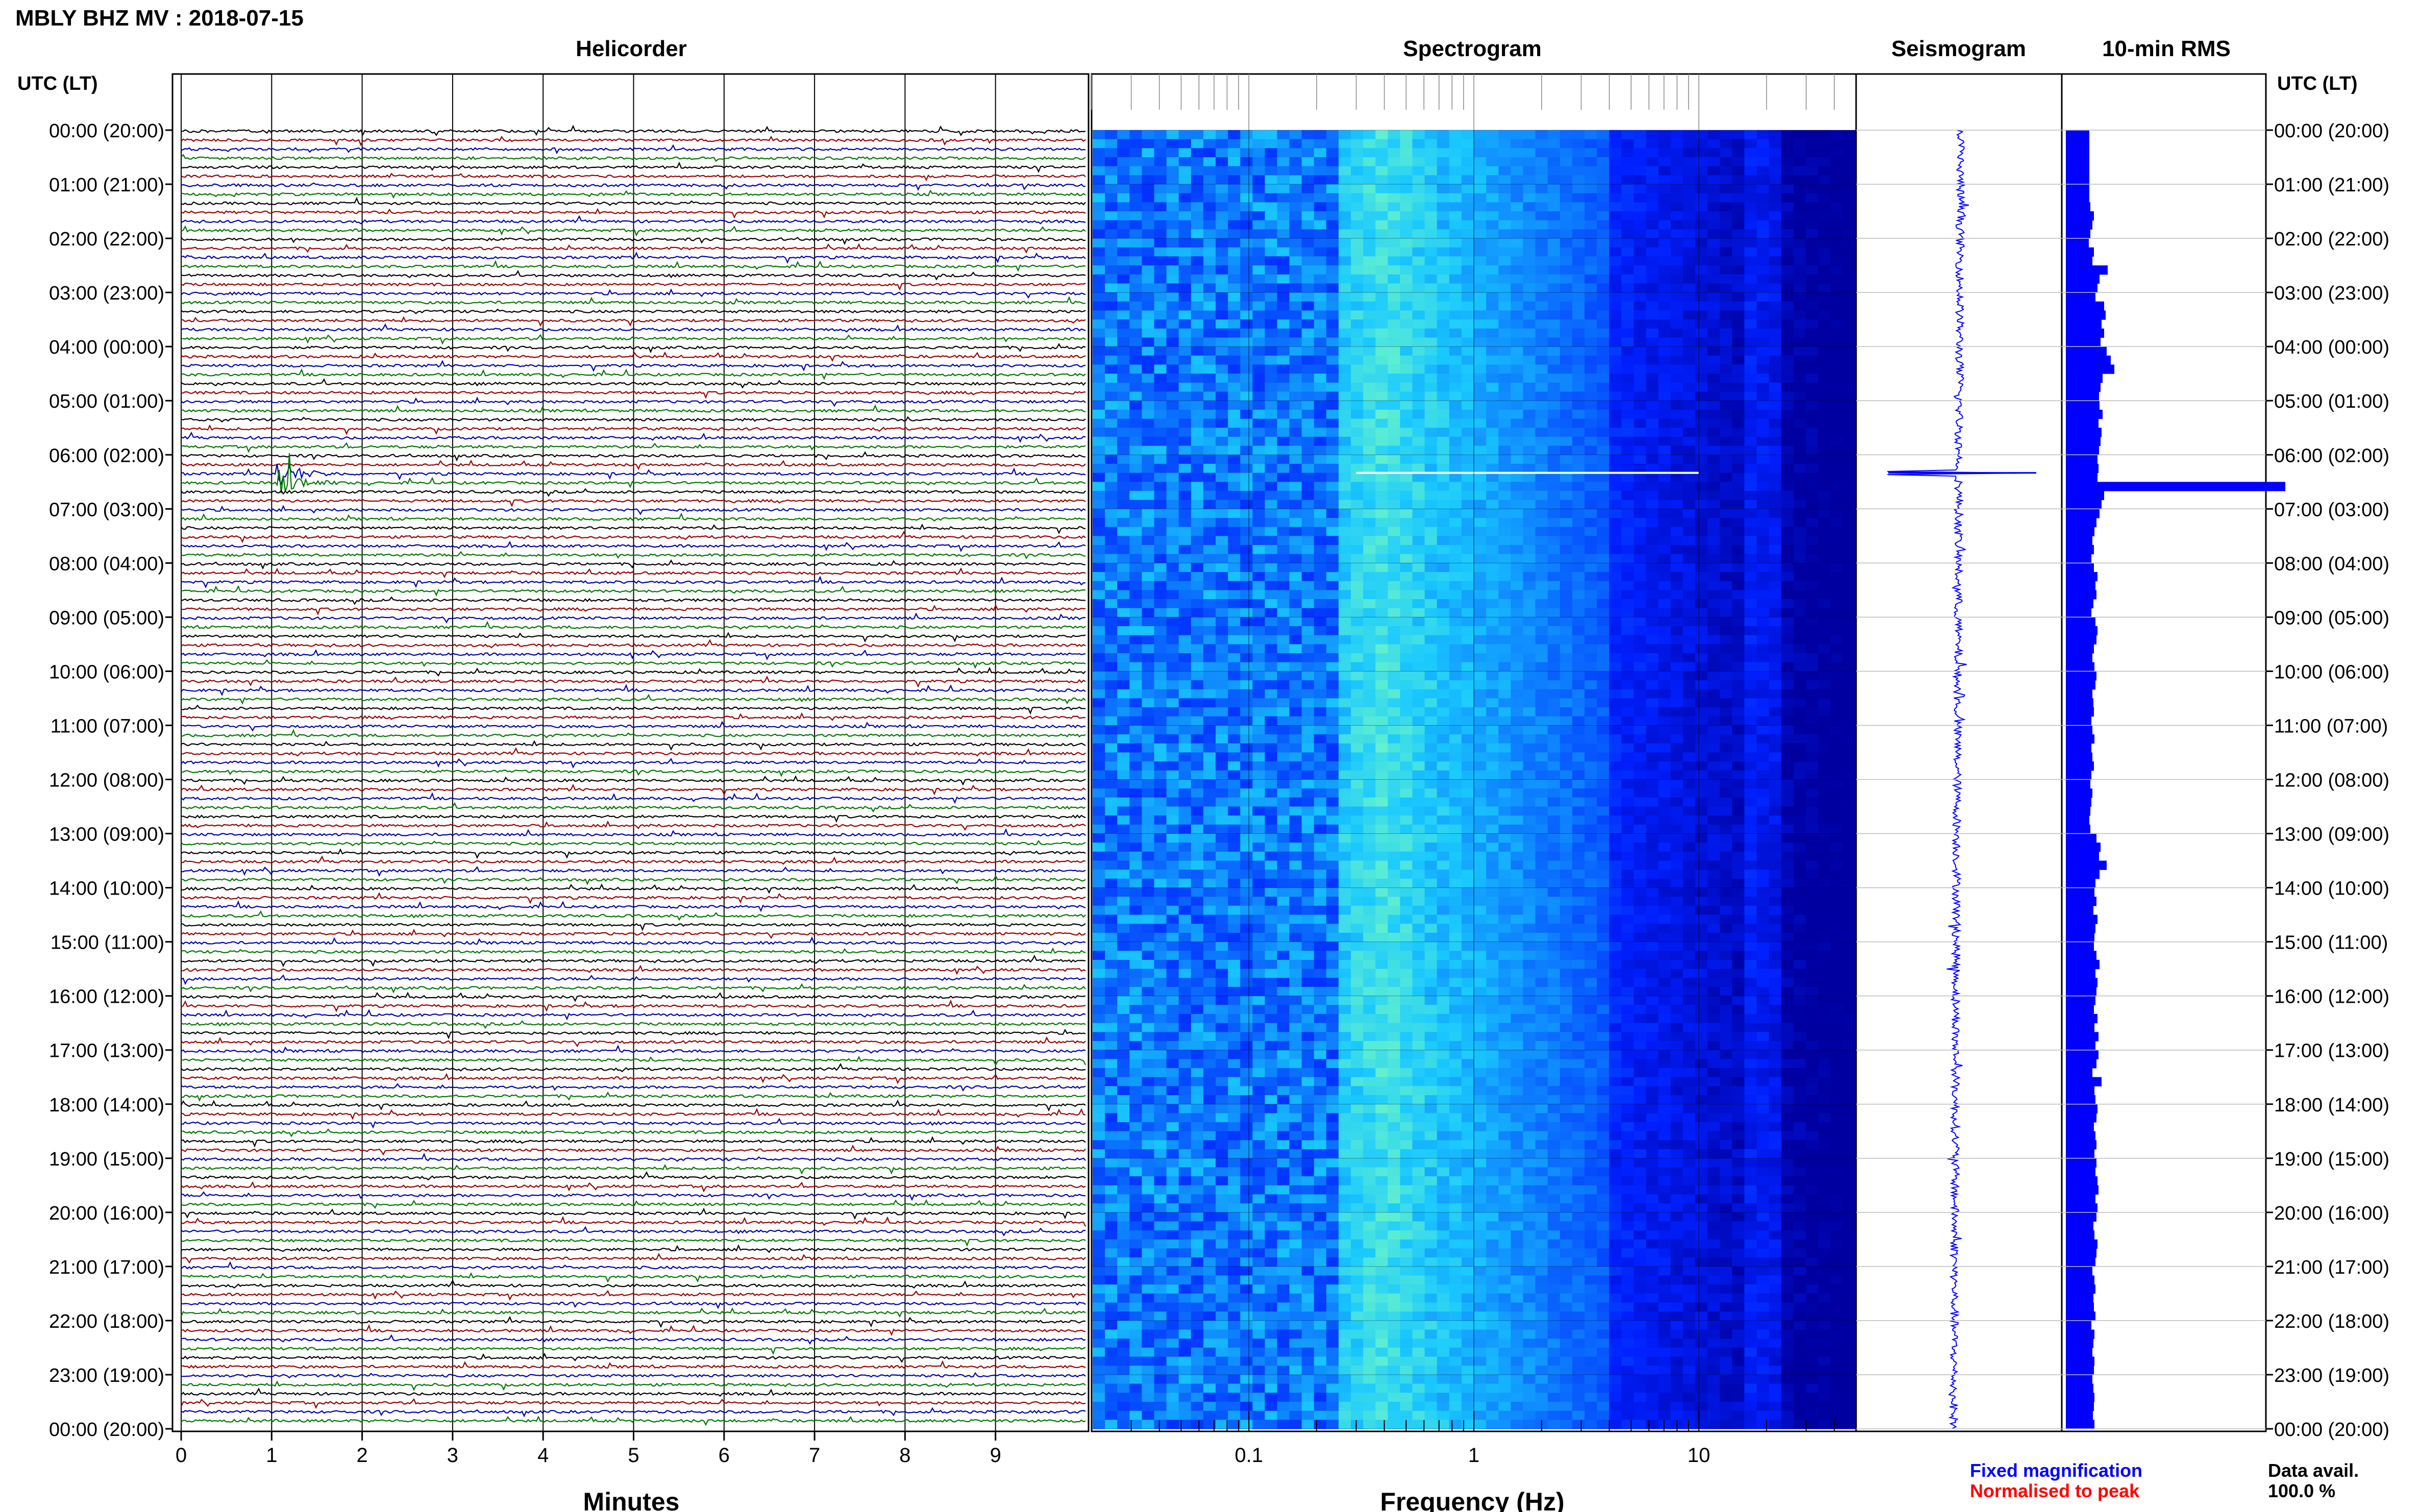  Describe the element at coordinates (631, 48) in the screenshot. I see `helicorder-title: Helicorder` at that location.